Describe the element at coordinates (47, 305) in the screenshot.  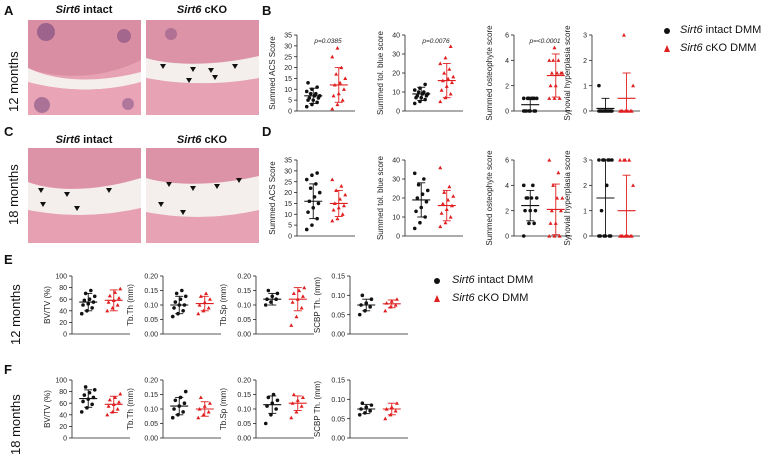
I see `y-label-e1: BV/TV (%)` at that location.